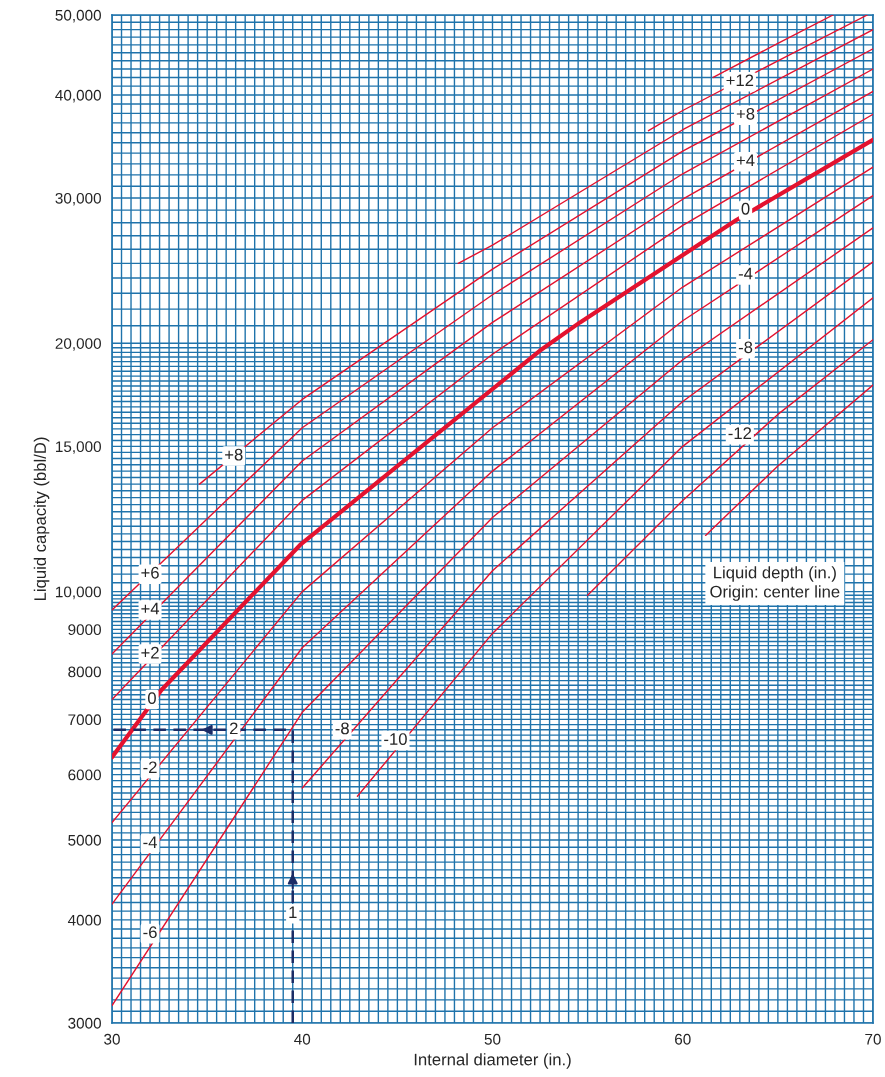  What do you see at coordinates (78, 593) in the screenshot?
I see `y-tick-label: 10,000` at bounding box center [78, 593].